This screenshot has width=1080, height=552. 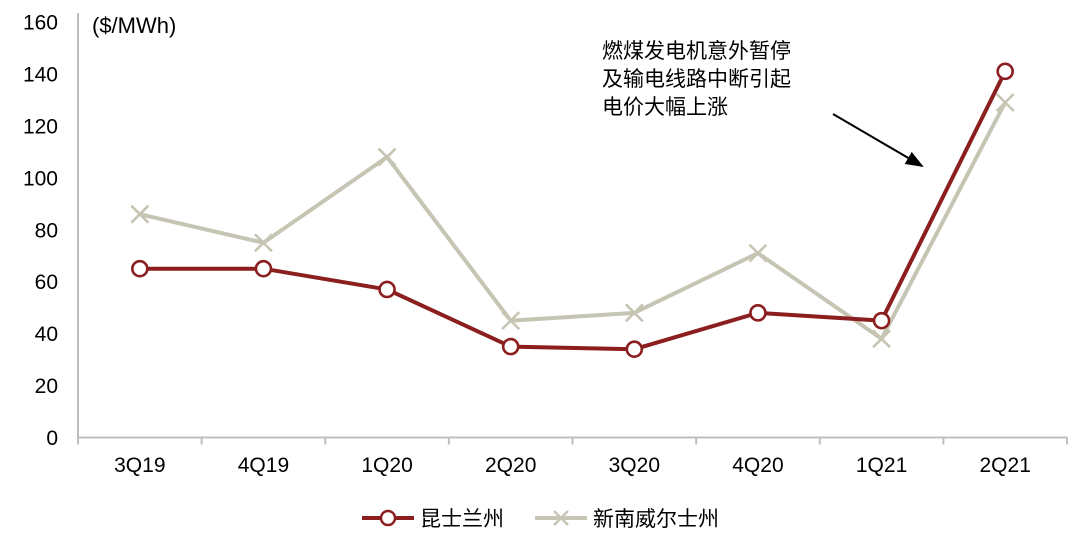 I want to click on legend: 昆士兰州 新南威尔士州, so click(x=540, y=518).